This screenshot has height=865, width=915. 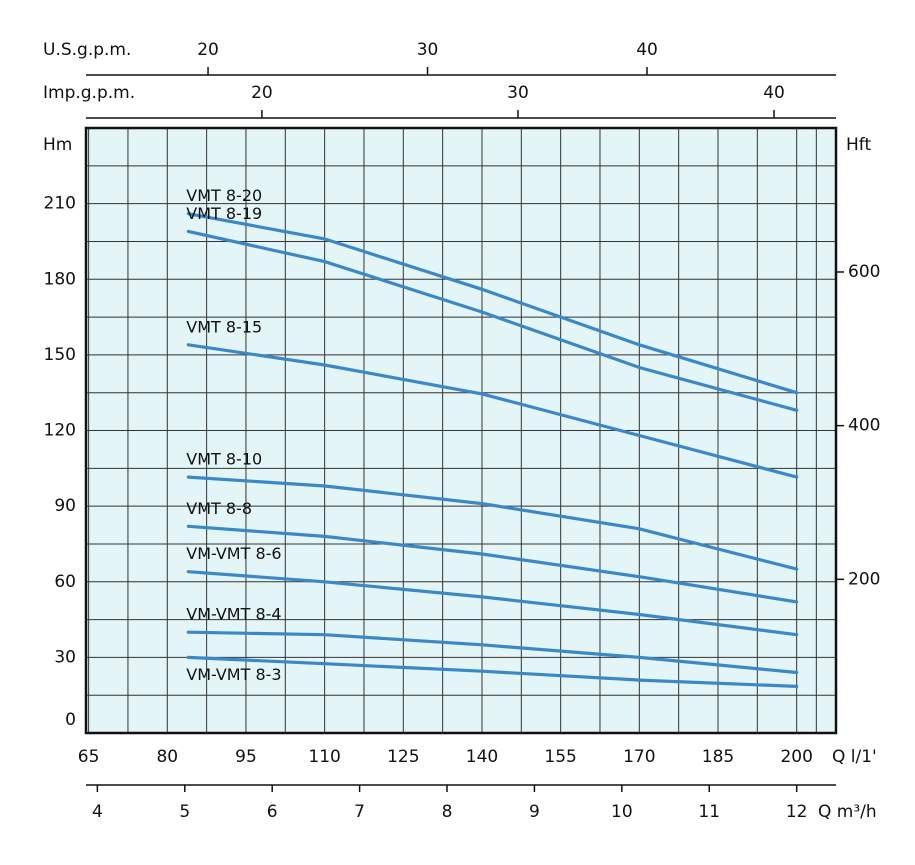 I want to click on y2-tick-label: 200, so click(x=864, y=579).